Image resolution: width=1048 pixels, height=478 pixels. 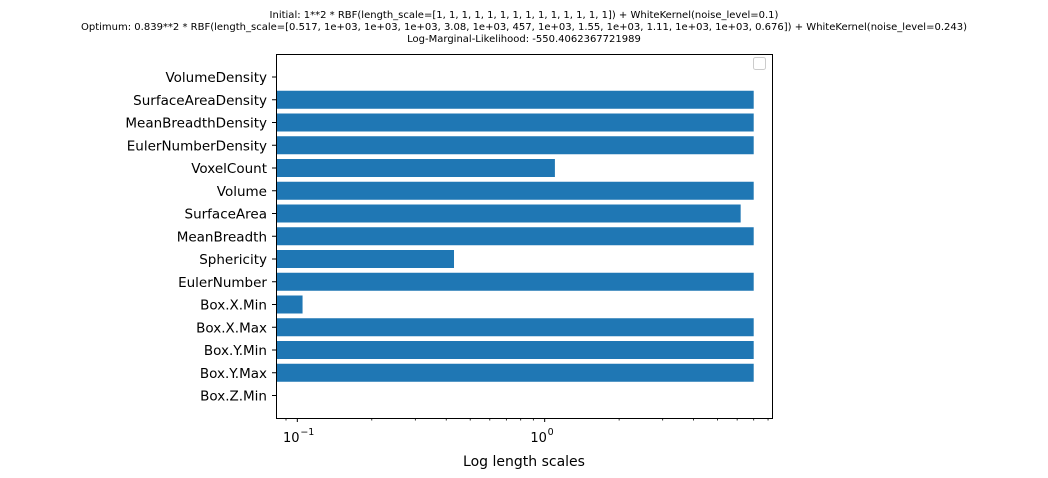 I want to click on bar-box-y-min, so click(x=515, y=350).